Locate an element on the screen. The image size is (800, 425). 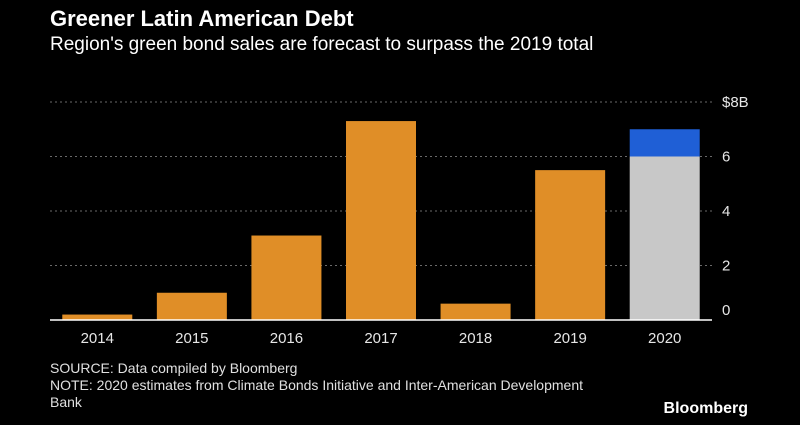
source-note: SOURCE: Data compiled by Bloomberg is located at coordinates (174, 368).